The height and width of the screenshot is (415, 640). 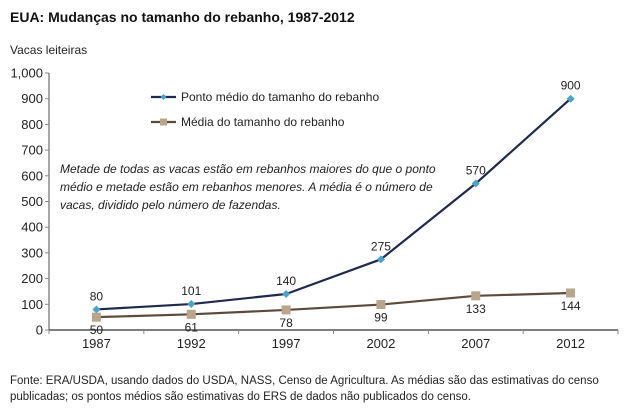 I want to click on legend-marker-square, so click(x=163, y=122).